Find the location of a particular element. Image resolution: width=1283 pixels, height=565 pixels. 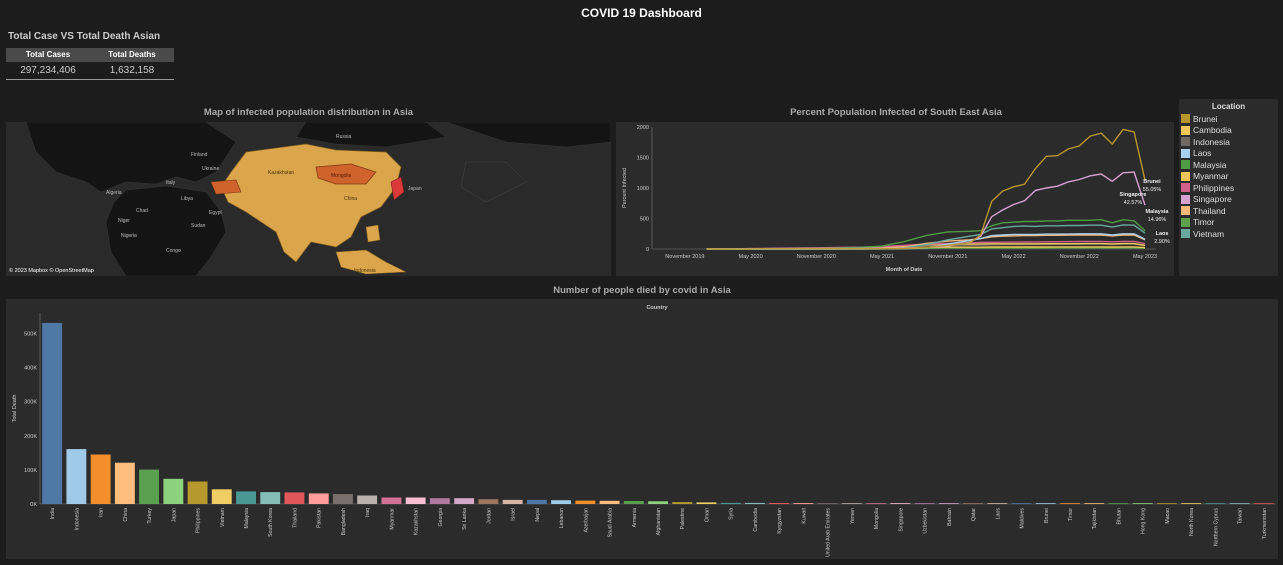

bar-yemen is located at coordinates (851, 503).